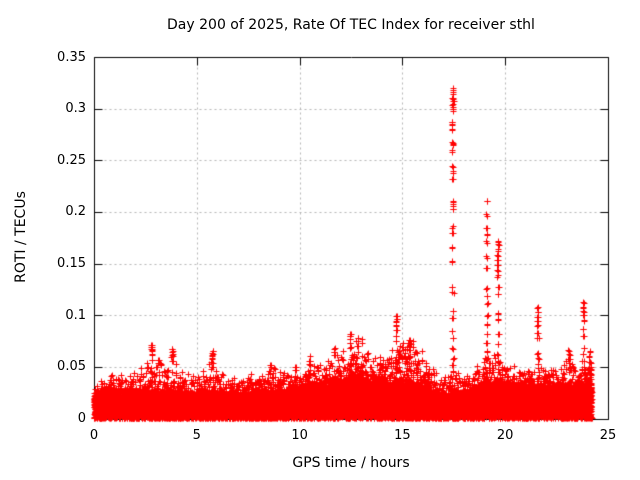 The image size is (640, 480). Describe the element at coordinates (75, 109) in the screenshot. I see `y-tick-label: 0.3` at that location.